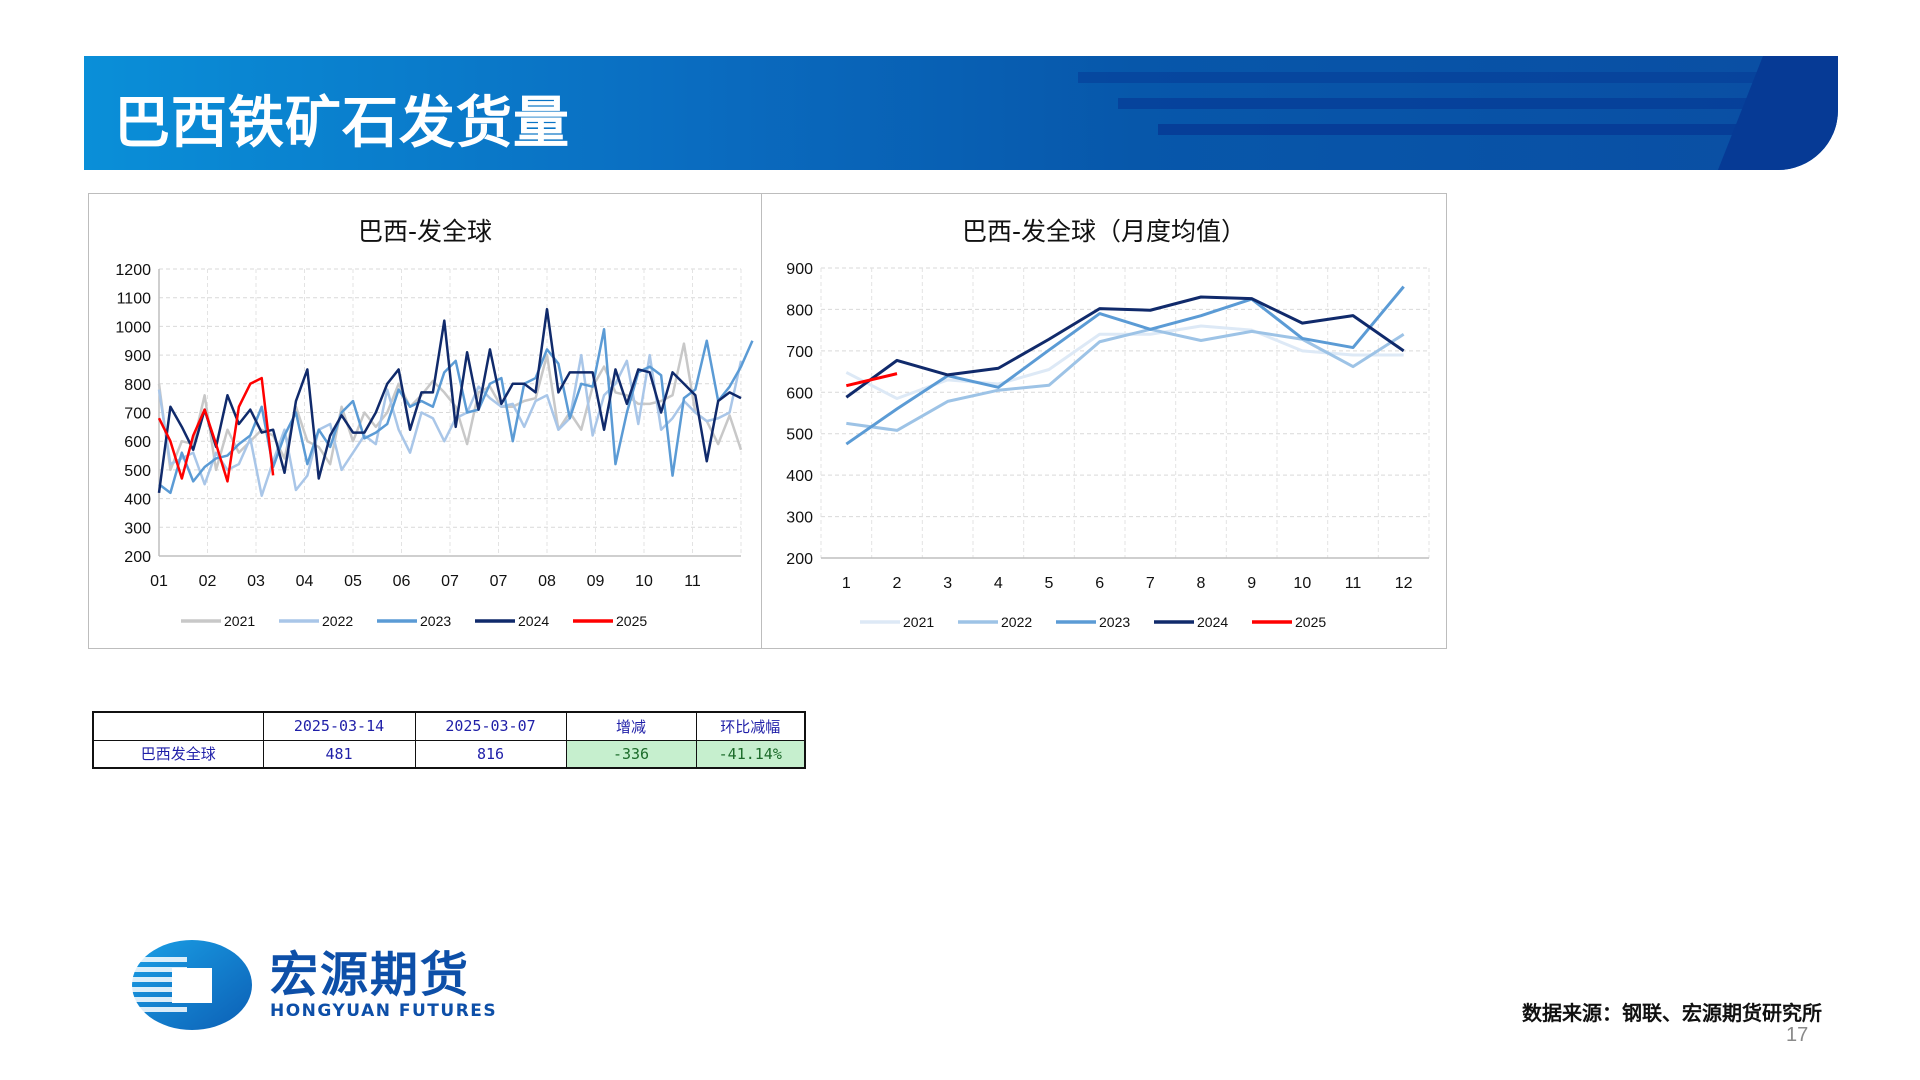 This screenshot has height=1080, width=1920. What do you see at coordinates (134, 299) in the screenshot?
I see `svg-text: 1100` at bounding box center [134, 299].